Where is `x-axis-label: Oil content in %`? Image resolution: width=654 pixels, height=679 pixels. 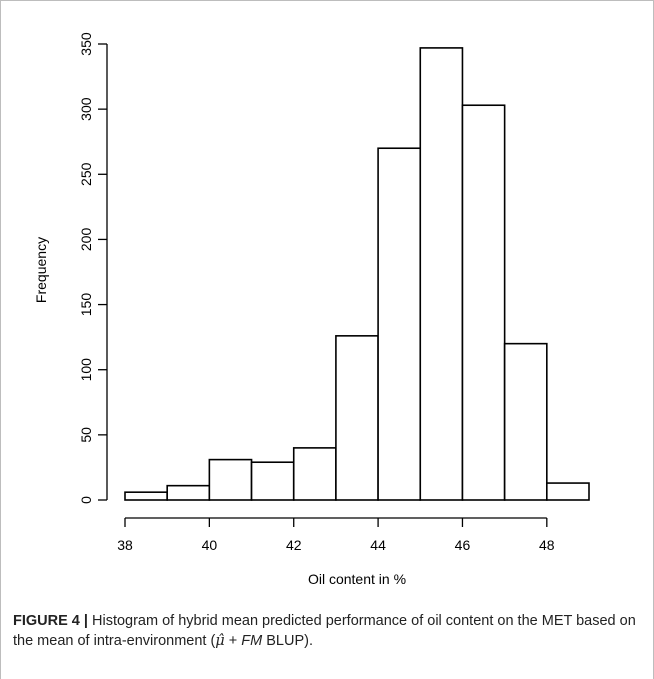
x-axis-label: Oil content in % is located at coordinates (357, 579).